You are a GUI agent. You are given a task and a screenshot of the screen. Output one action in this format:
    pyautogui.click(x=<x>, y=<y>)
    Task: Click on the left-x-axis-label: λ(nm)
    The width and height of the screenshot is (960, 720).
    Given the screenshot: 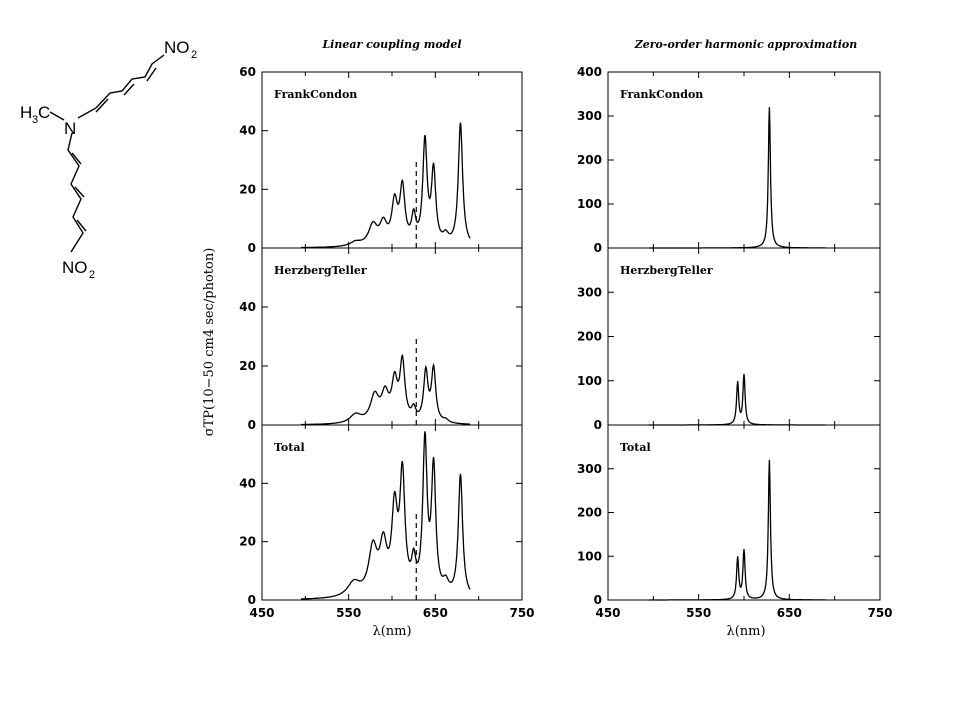 What is the action you would take?
    pyautogui.click(x=391, y=631)
    